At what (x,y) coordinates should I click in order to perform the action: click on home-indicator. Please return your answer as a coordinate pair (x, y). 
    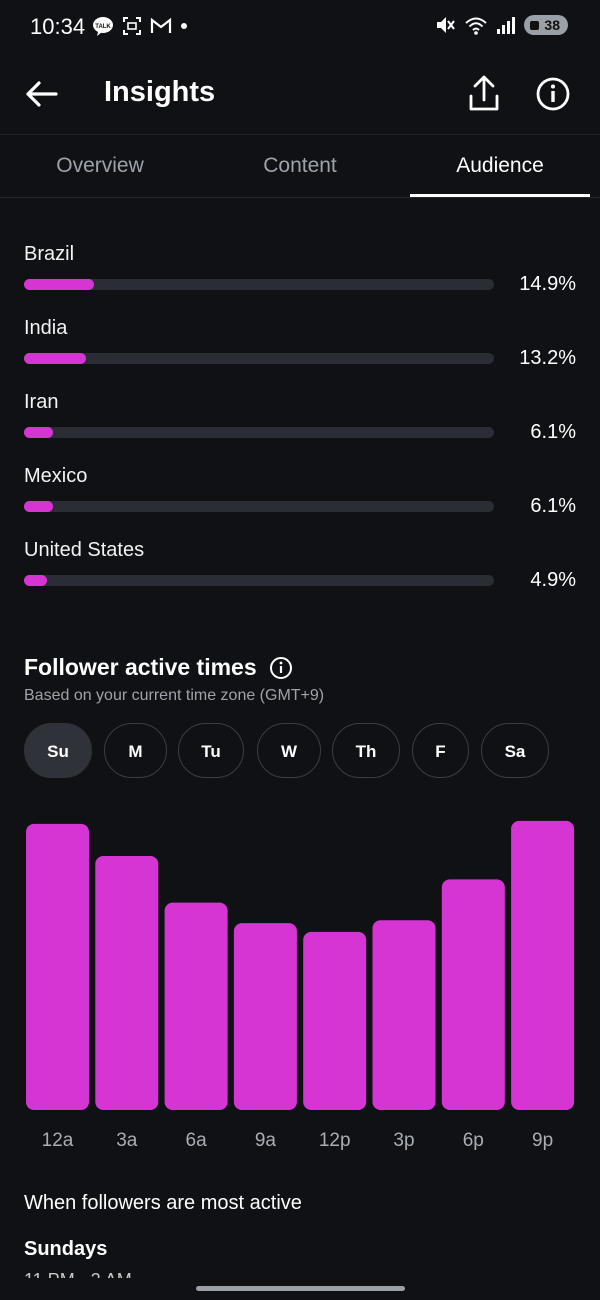
    Looking at the image, I should click on (300, 1288).